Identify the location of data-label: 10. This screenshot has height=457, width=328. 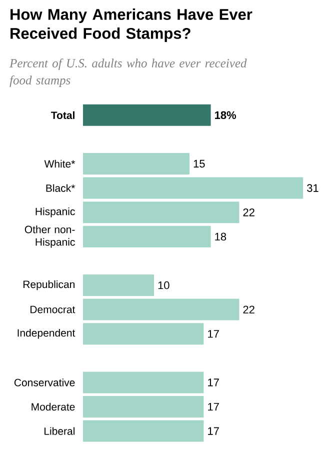
(164, 285).